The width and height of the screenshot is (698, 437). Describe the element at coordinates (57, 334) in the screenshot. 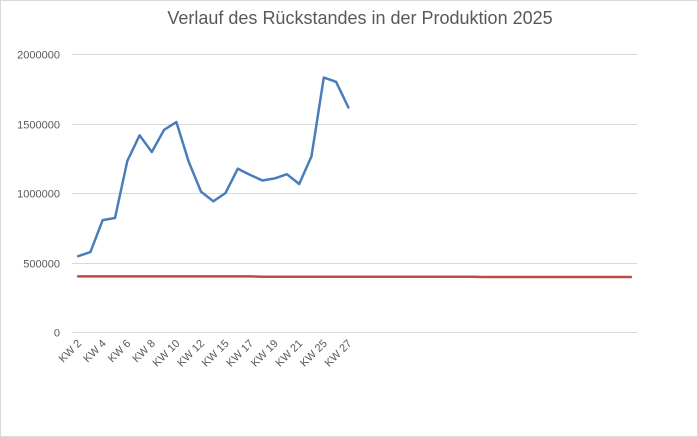

I see `y-tick-label: 0` at that location.